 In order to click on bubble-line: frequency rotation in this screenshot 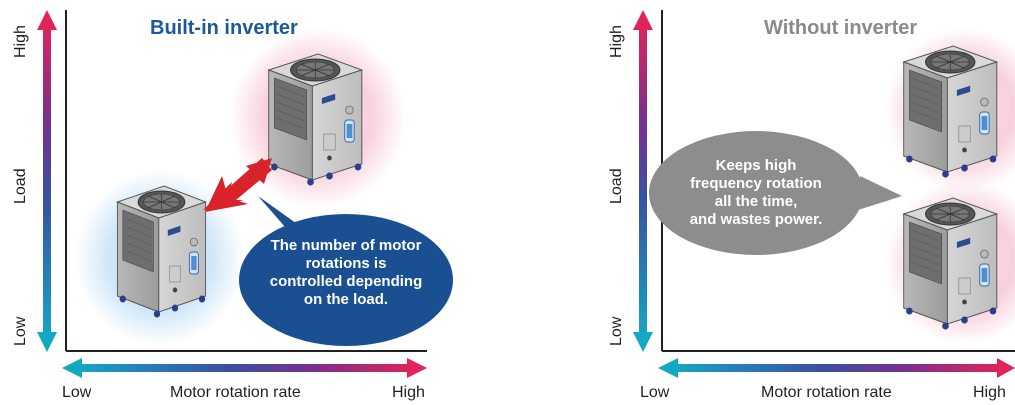, I will do `click(756, 183)`.